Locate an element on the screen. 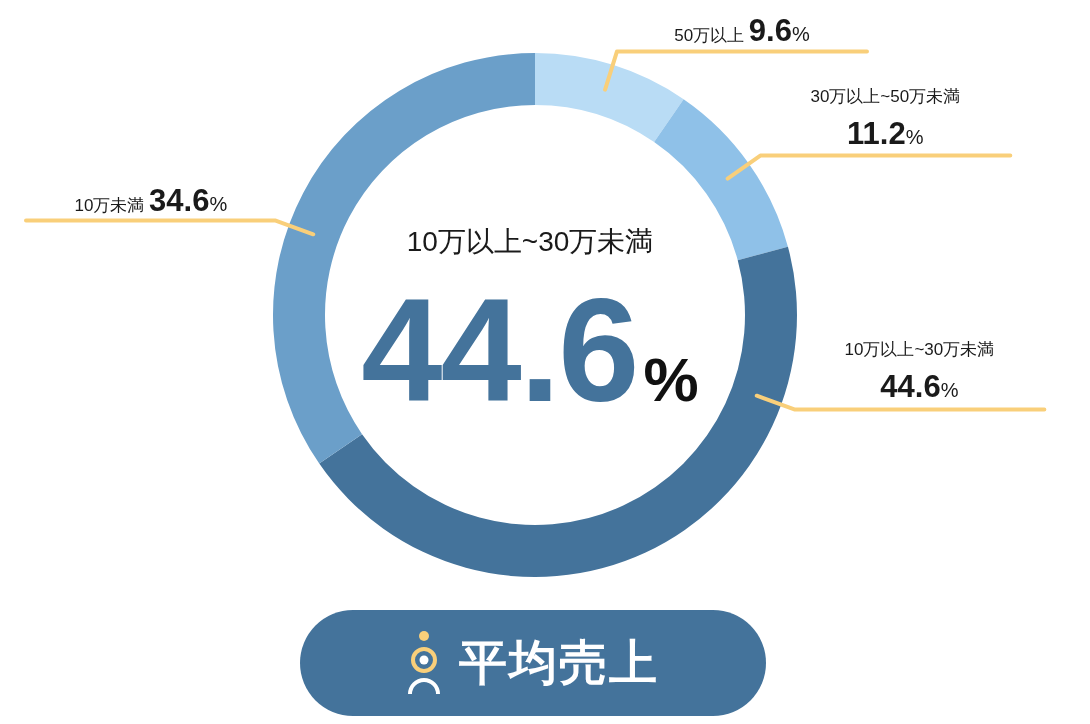 The width and height of the screenshot is (1090, 724). text: 44.6% is located at coordinates (530, 350).